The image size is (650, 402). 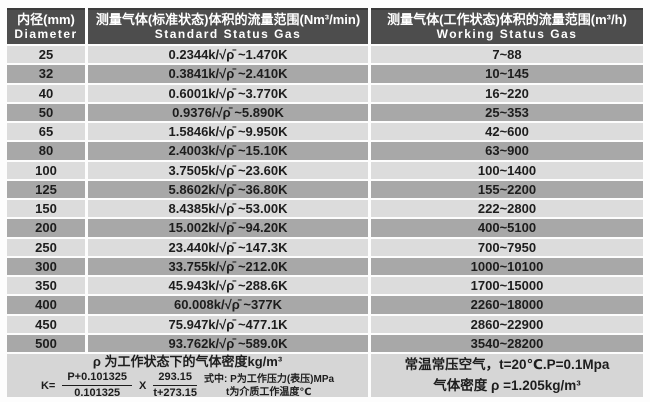 I want to click on working-flow-cell: 222~2800, so click(x=507, y=209).